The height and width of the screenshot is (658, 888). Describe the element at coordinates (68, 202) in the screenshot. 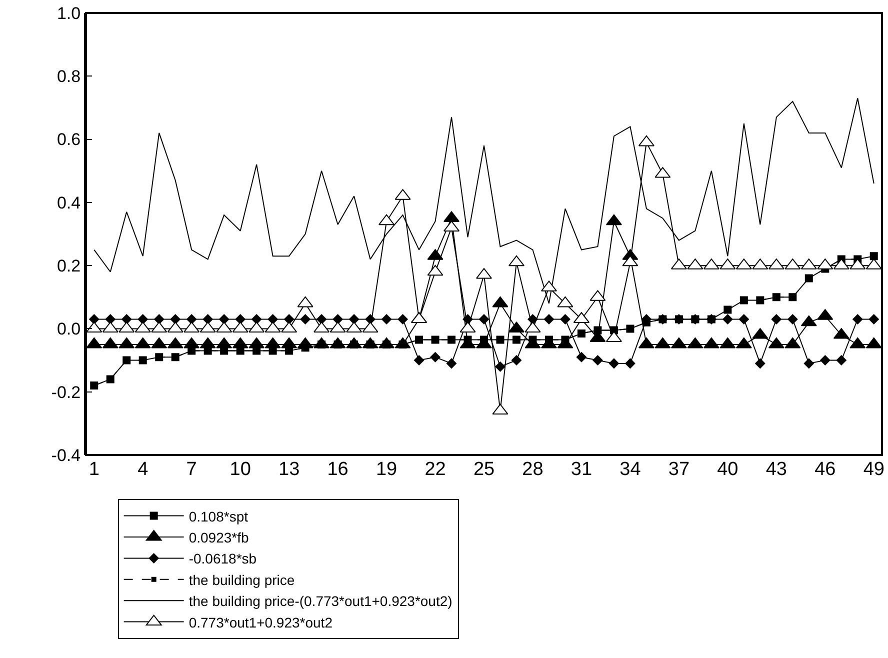

I see `y-tick-label: 0.4` at that location.